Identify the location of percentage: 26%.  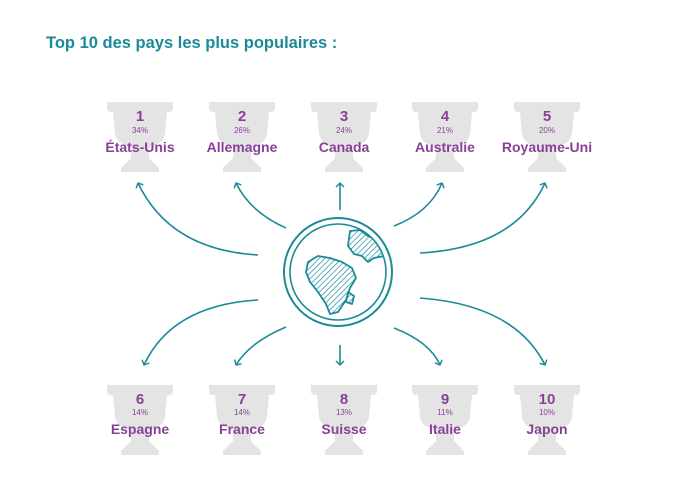
(241, 130).